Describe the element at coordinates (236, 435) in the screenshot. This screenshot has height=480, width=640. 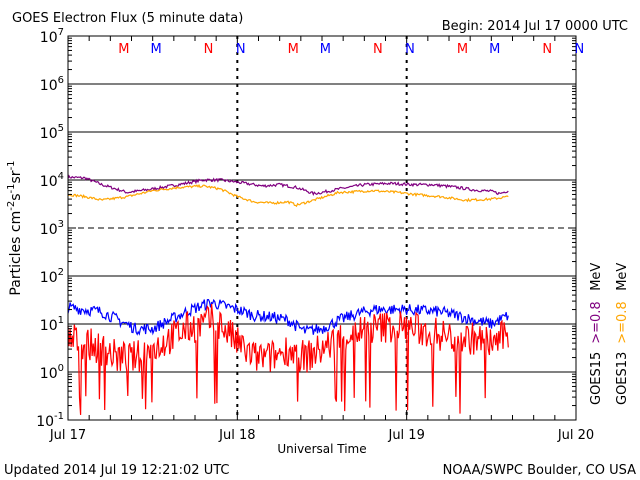
I see `x-tick-label: Jul 18` at that location.